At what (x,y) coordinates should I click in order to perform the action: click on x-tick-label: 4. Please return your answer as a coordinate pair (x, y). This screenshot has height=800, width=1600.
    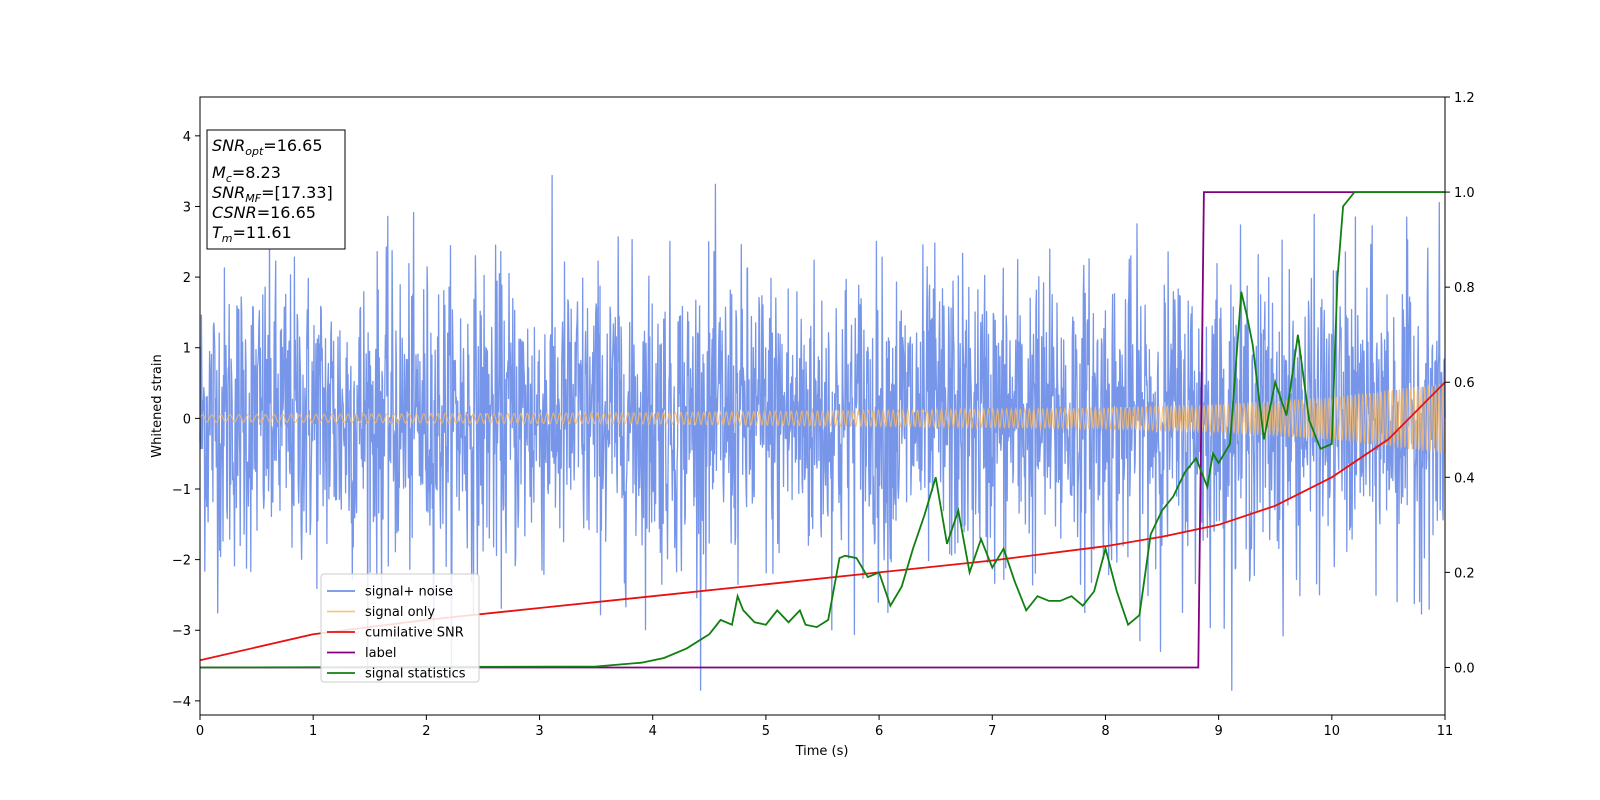
    Looking at the image, I should click on (653, 731).